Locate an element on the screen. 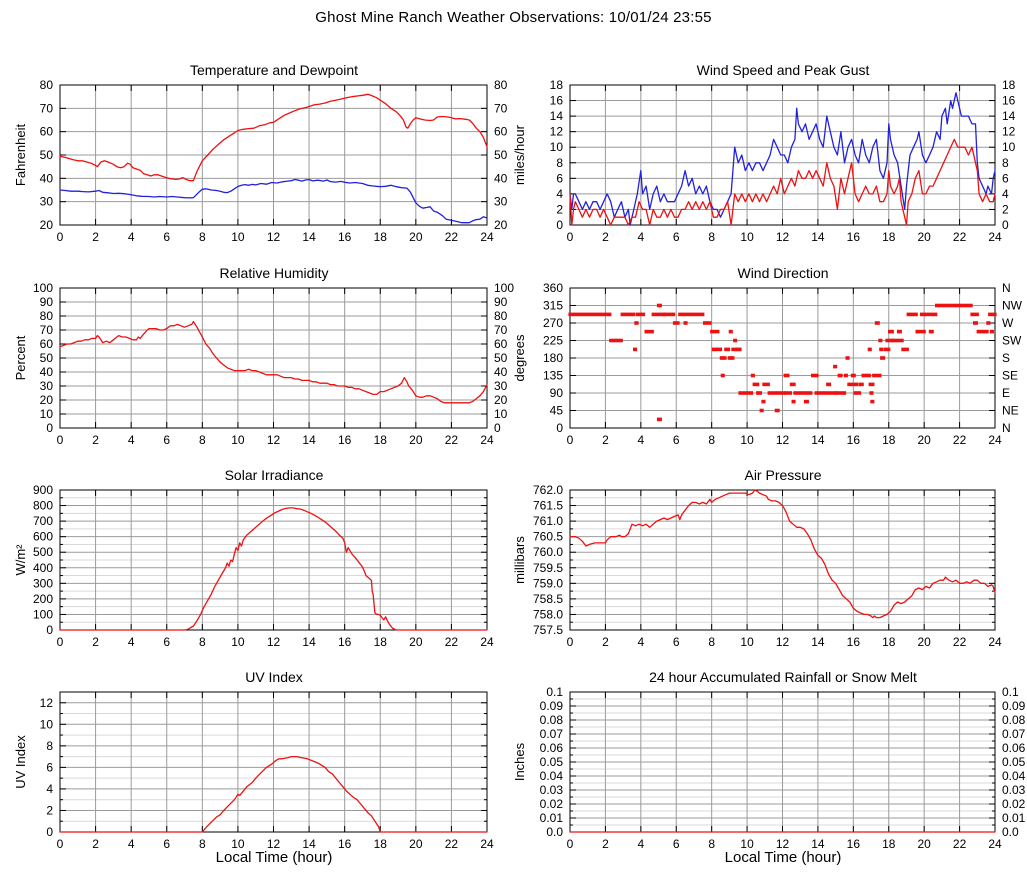 The width and height of the screenshot is (1027, 878). svg-text: 800 is located at coordinates (43, 506).